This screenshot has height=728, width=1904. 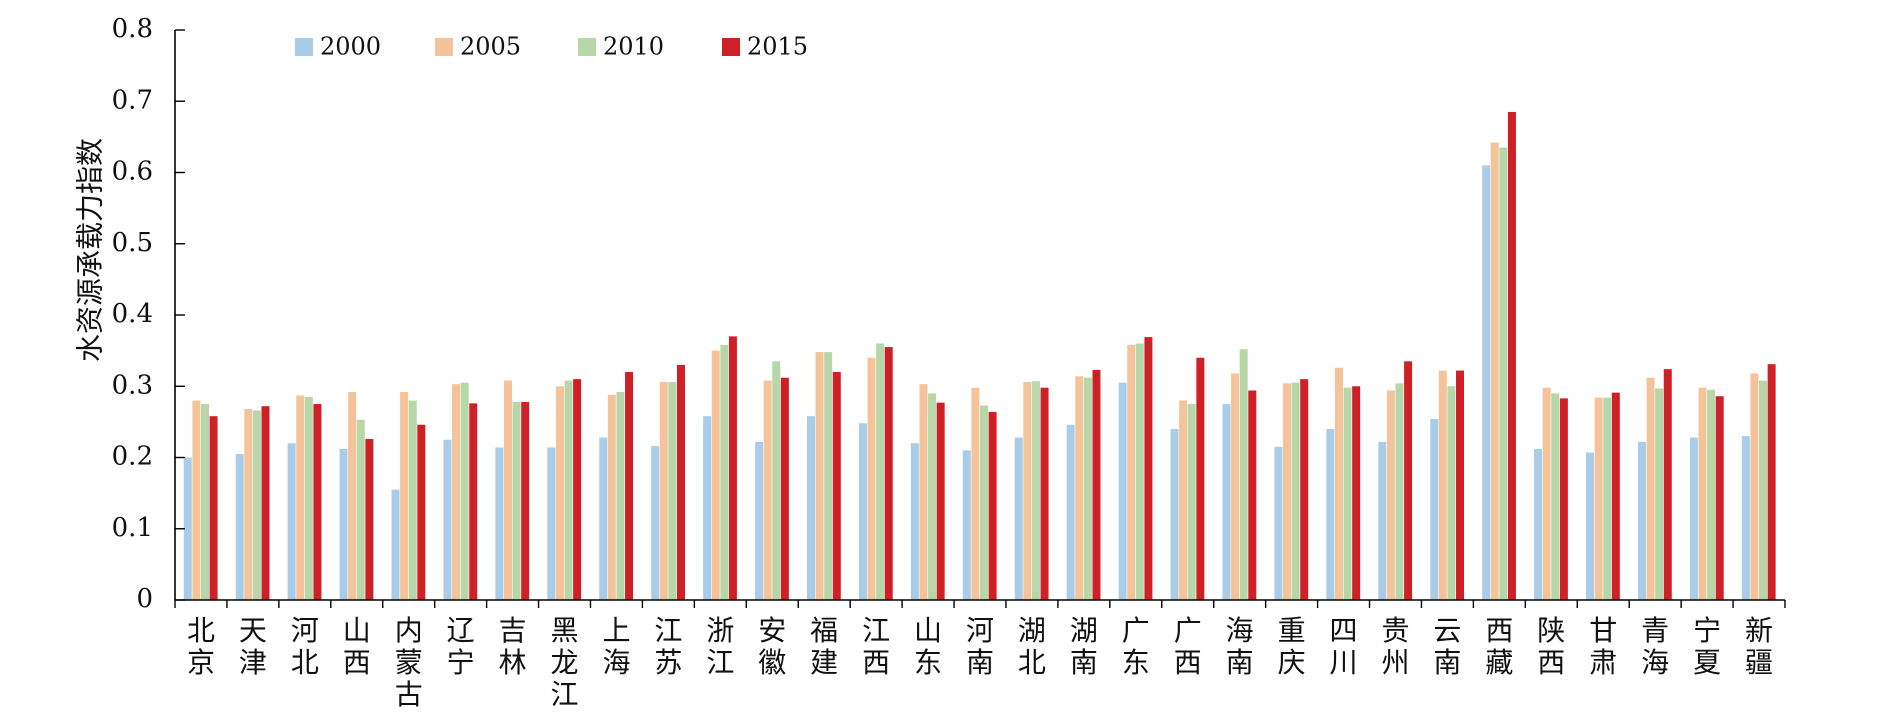 I want to click on category-label: 青海, so click(x=1655, y=646).